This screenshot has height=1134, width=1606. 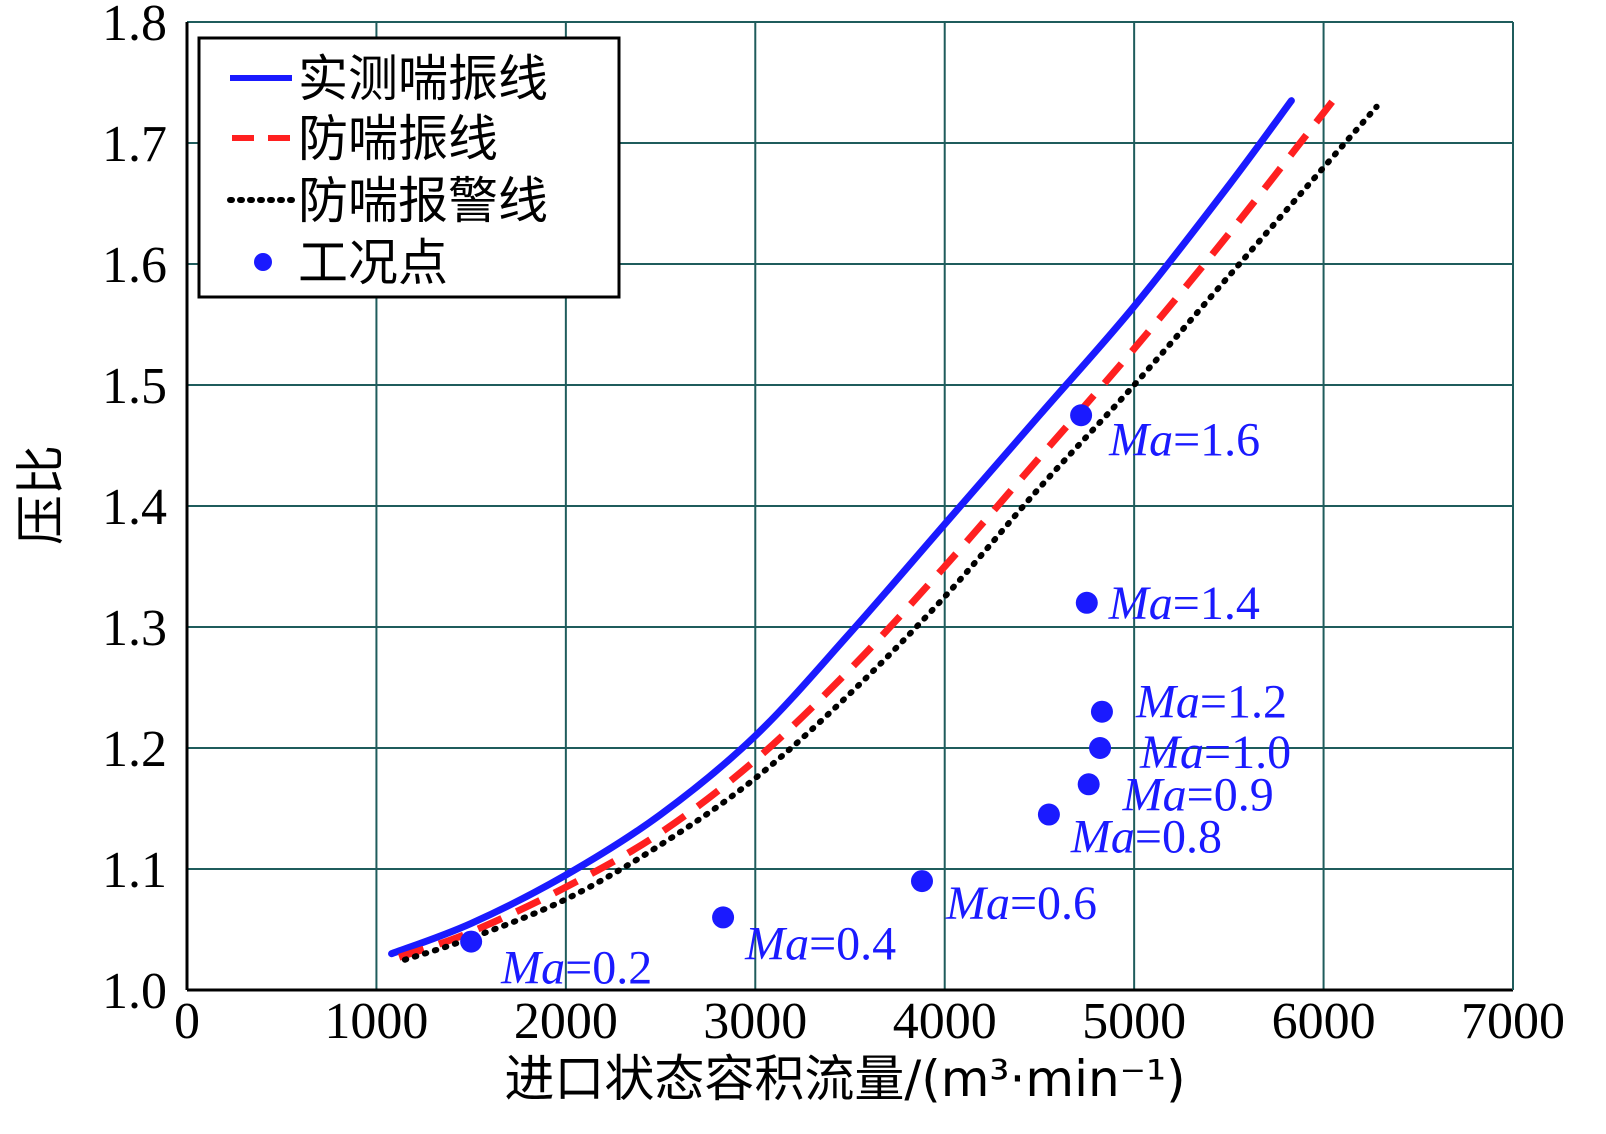 I want to click on x-tick-label: 1000, so click(x=376, y=1021).